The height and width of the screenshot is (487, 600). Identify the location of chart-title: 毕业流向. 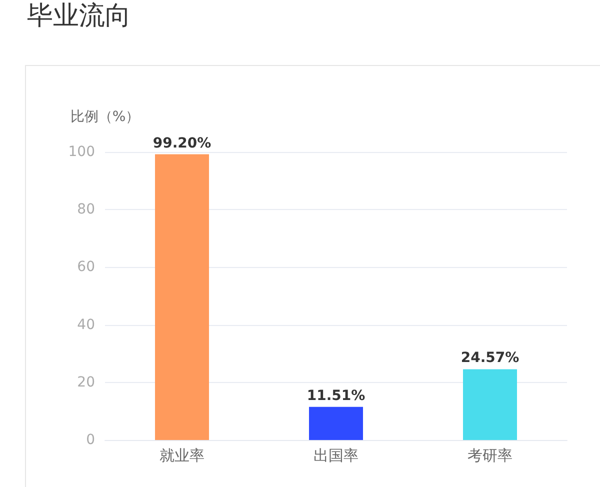
(79, 16).